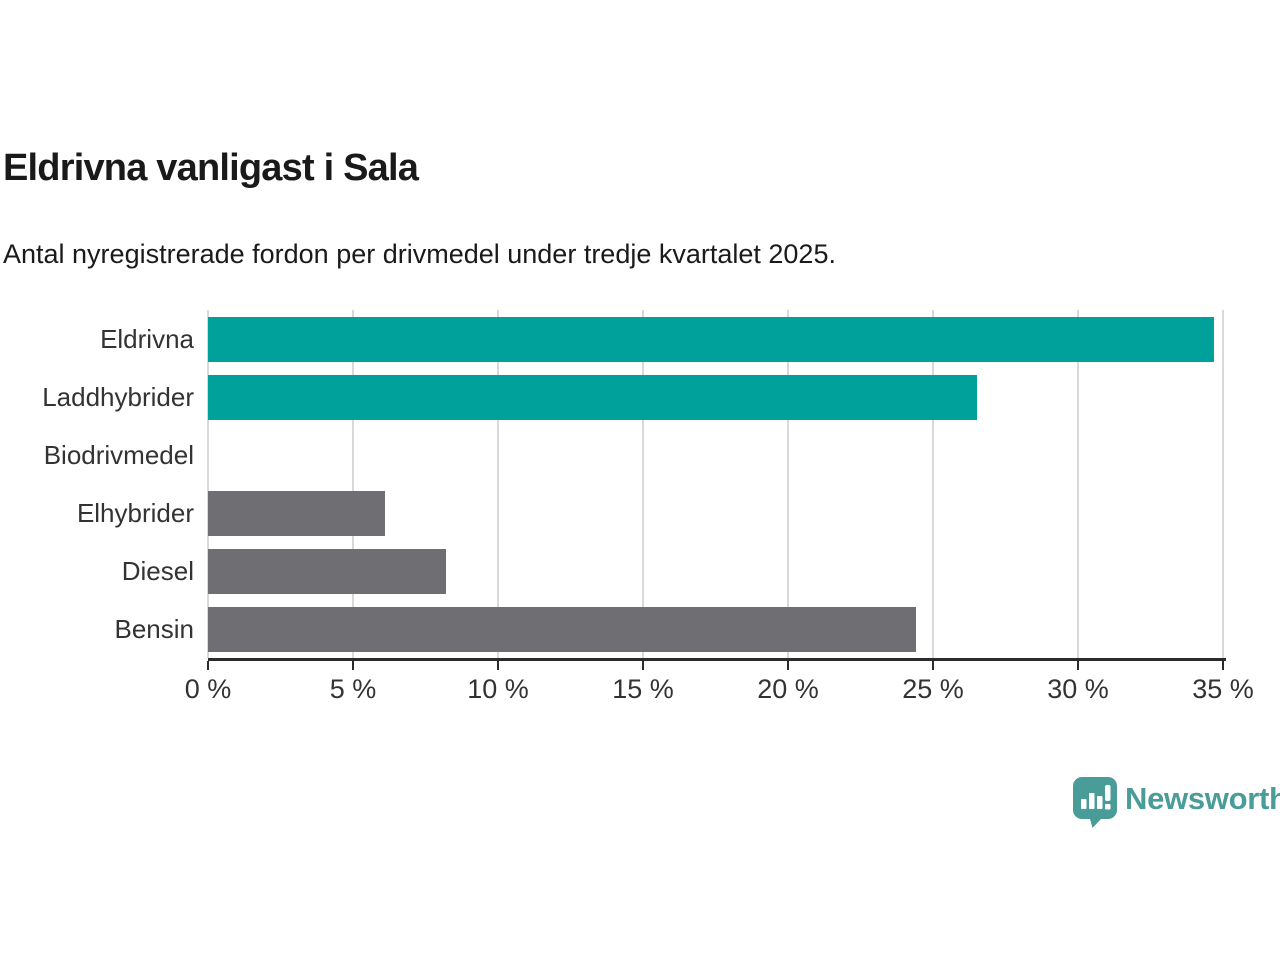  What do you see at coordinates (1202, 798) in the screenshot?
I see `newsworthy-logo-text: Newsworthy` at bounding box center [1202, 798].